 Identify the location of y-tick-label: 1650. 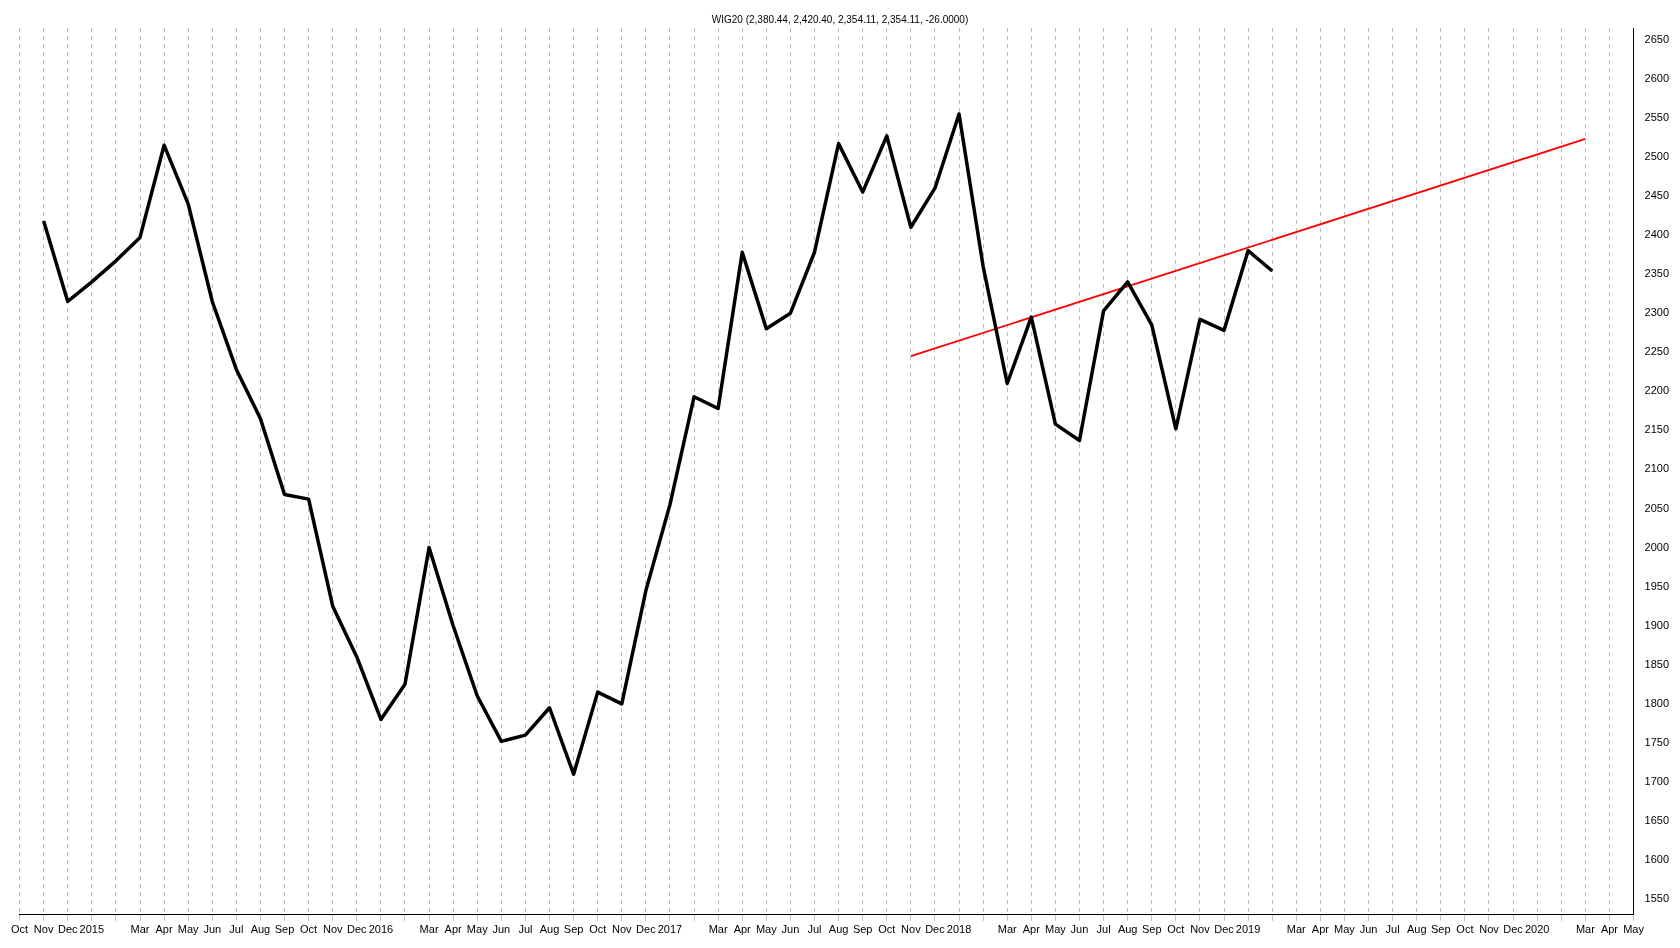
(1657, 820).